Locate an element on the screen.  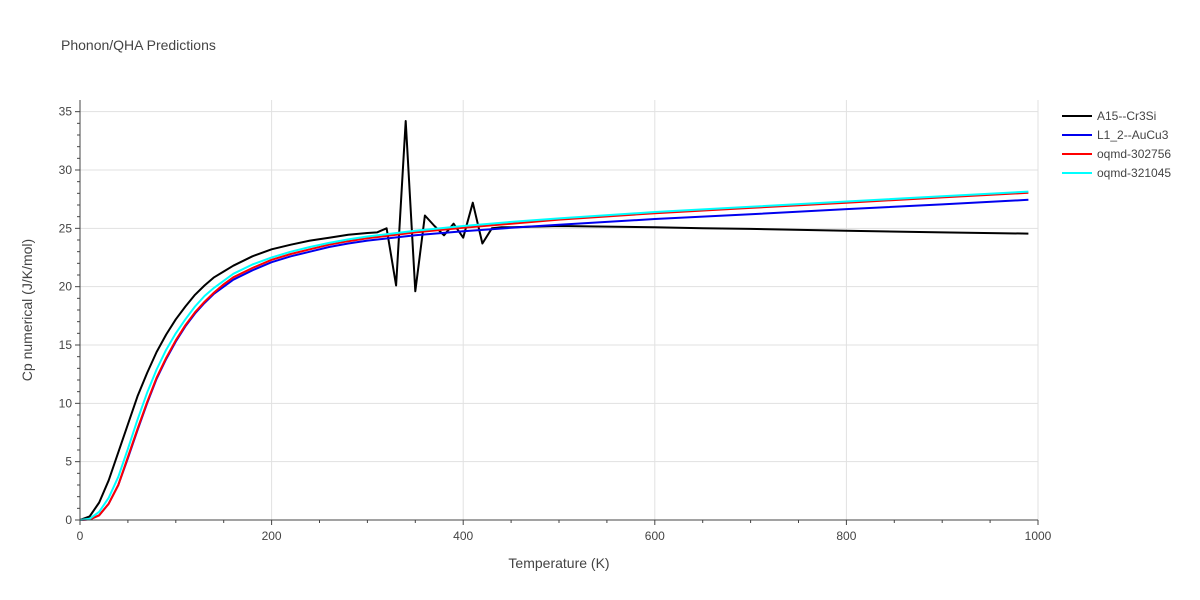
legend-label: oqmd-302756 is located at coordinates (1134, 154).